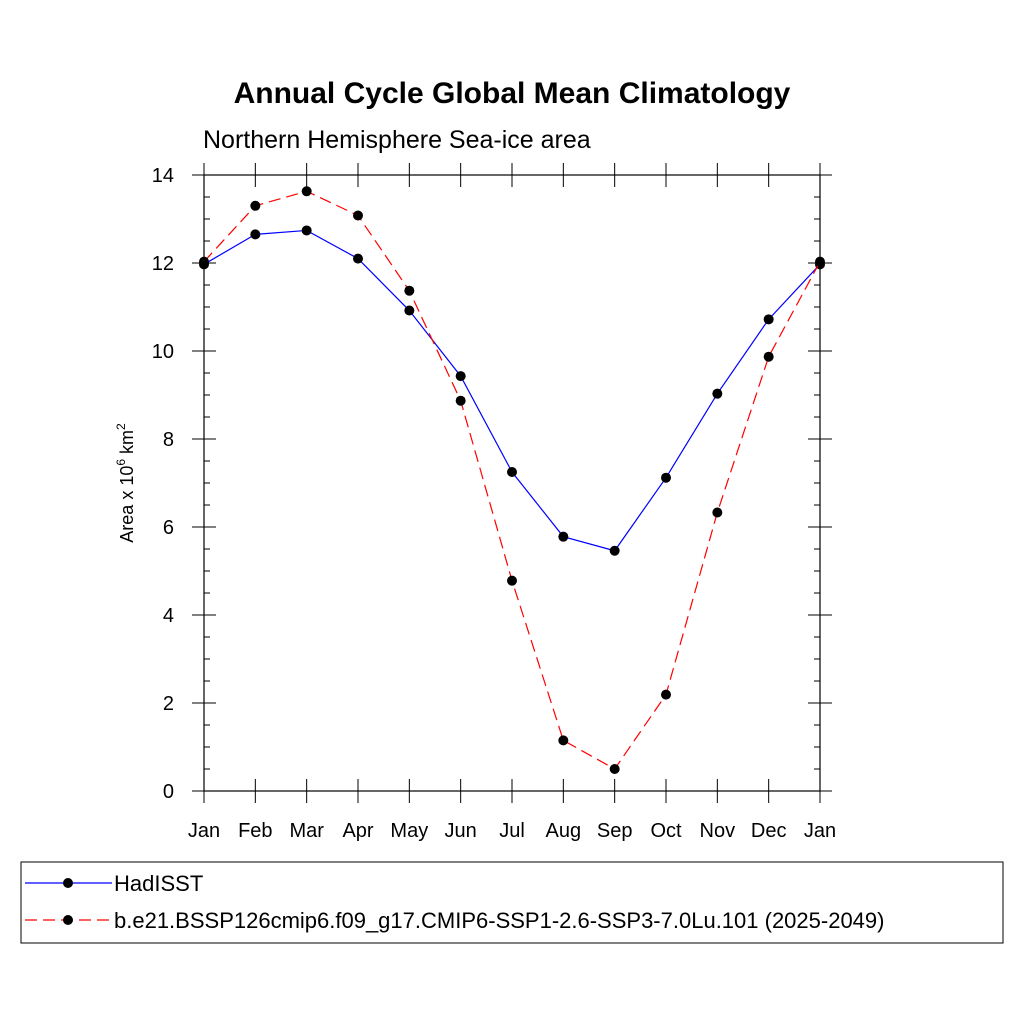  Describe the element at coordinates (163, 176) in the screenshot. I see `y-tick-label: 14` at that location.